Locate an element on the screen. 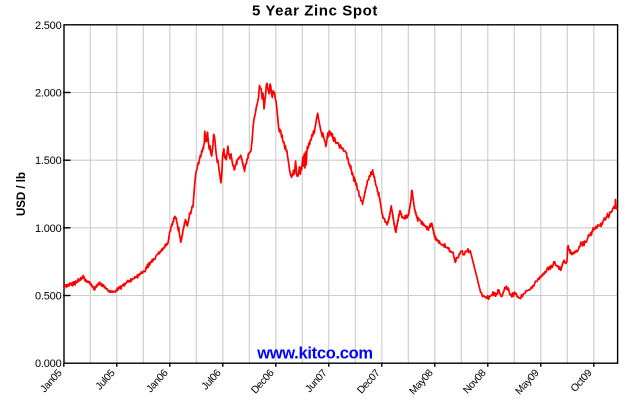 This screenshot has width=630, height=400. svg-text: May09 is located at coordinates (528, 382).